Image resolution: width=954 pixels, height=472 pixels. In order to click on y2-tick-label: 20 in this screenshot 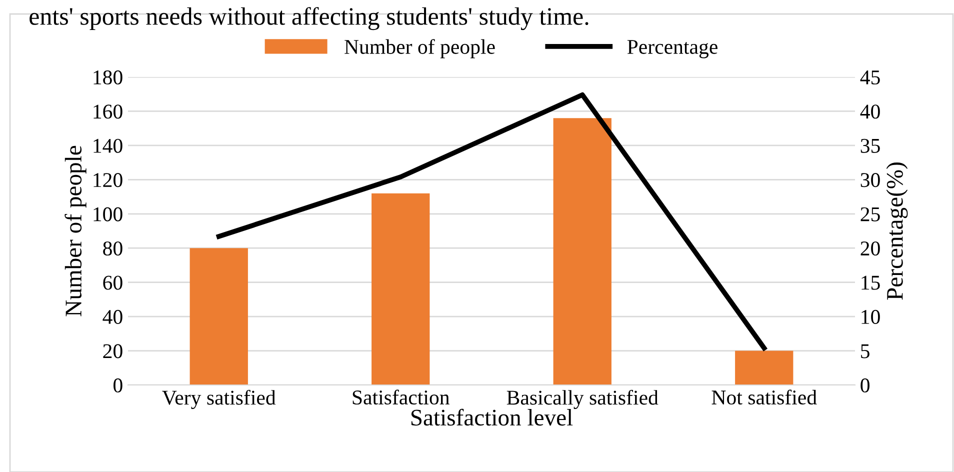, I will do `click(870, 248)`.